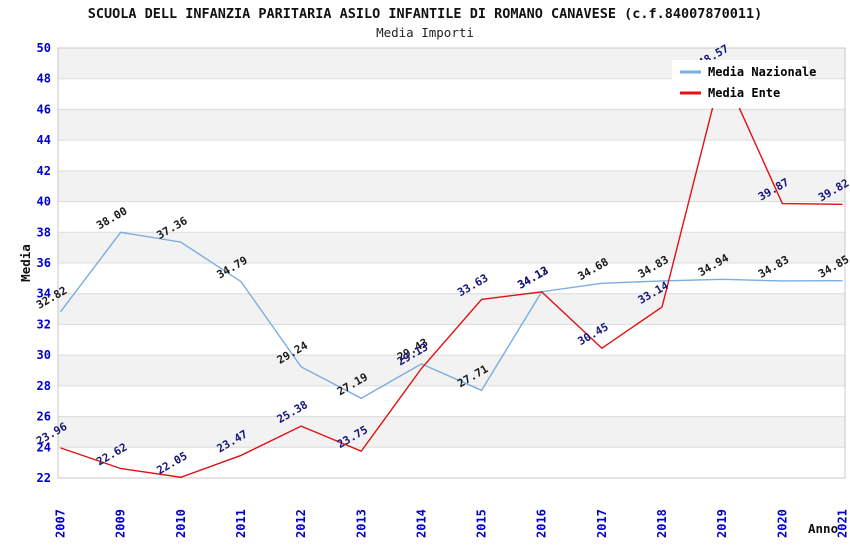 Image resolution: width=850 pixels, height=550 pixels. I want to click on x-tick-label: 2010, so click(181, 523).